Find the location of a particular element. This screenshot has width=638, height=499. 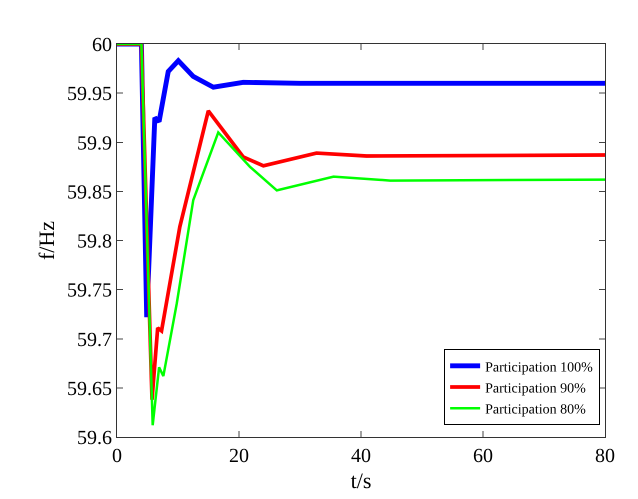

y-tick-label: 59.6 is located at coordinates (94, 438).